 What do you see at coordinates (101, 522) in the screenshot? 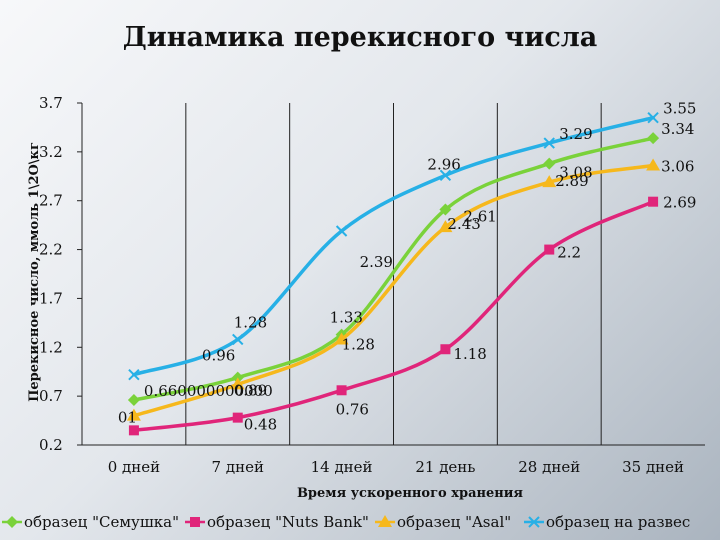
I see `legend-label: образец "Семушка"` at bounding box center [101, 522].